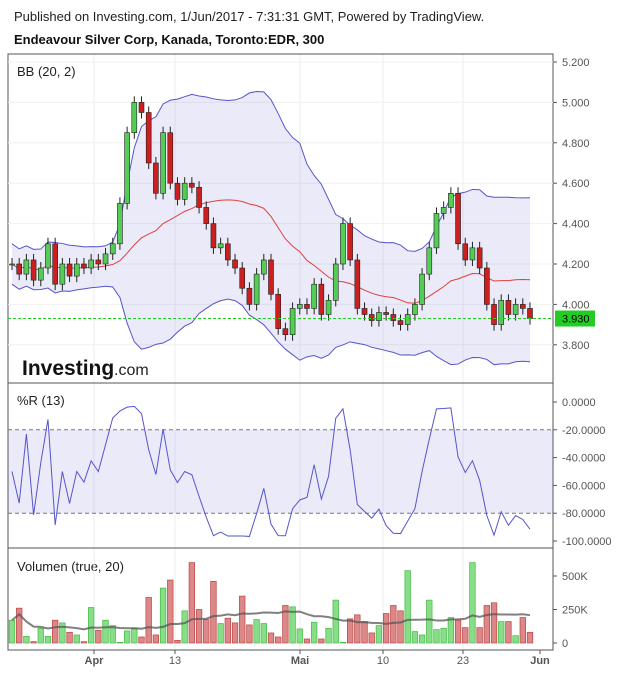  Describe the element at coordinates (280, 471) in the screenshot. I see `wr-band` at that location.